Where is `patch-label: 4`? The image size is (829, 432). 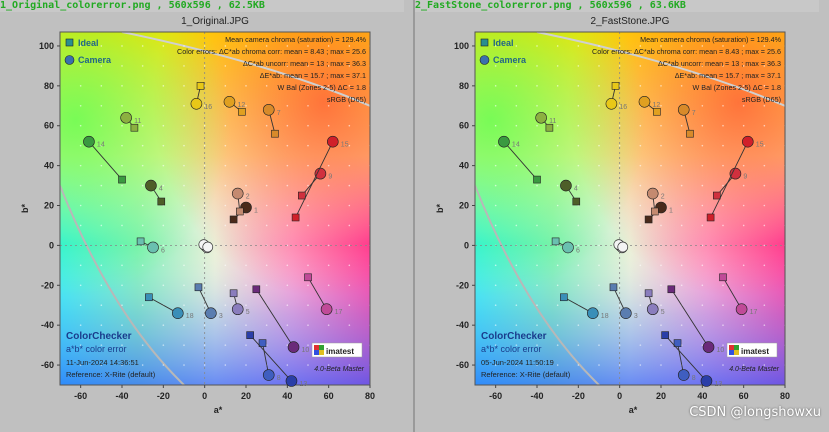
patch-label: 4 is located at coordinates (161, 189).